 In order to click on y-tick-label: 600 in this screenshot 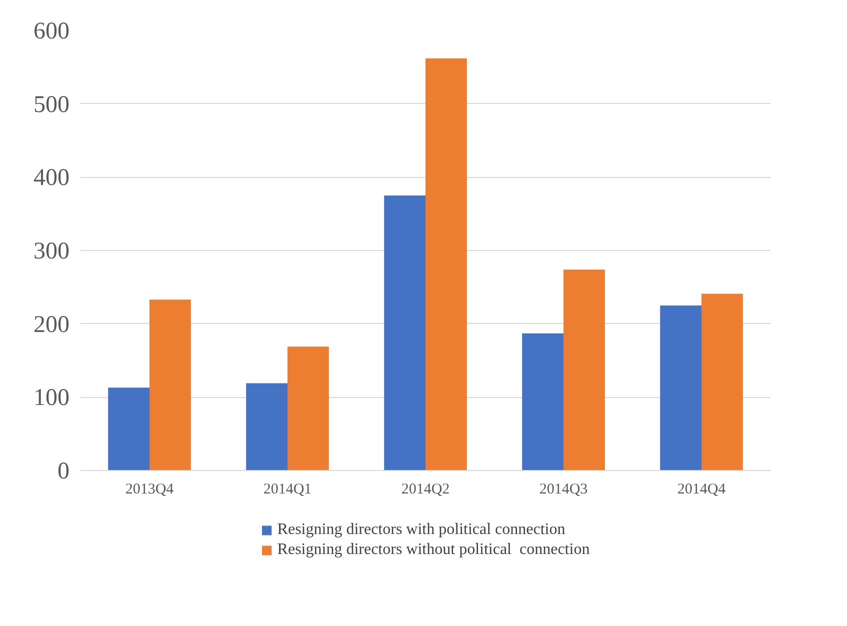, I will do `click(52, 31)`.